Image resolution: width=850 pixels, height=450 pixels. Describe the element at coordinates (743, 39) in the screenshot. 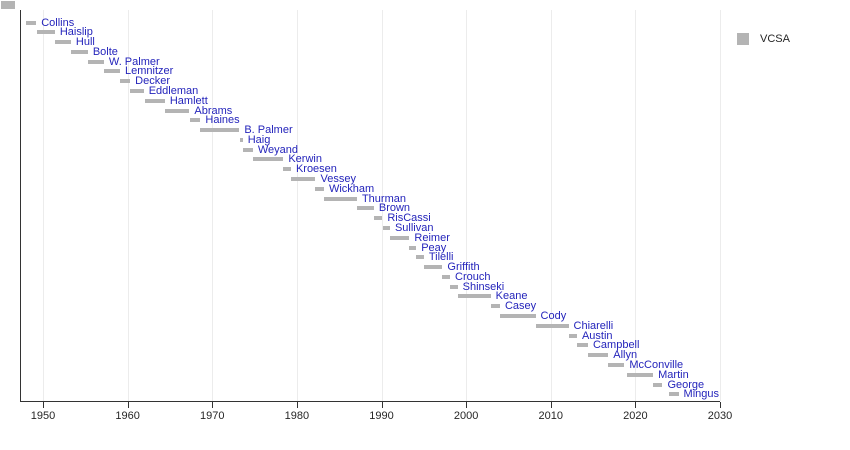

I see `legend-swatch-icon` at that location.